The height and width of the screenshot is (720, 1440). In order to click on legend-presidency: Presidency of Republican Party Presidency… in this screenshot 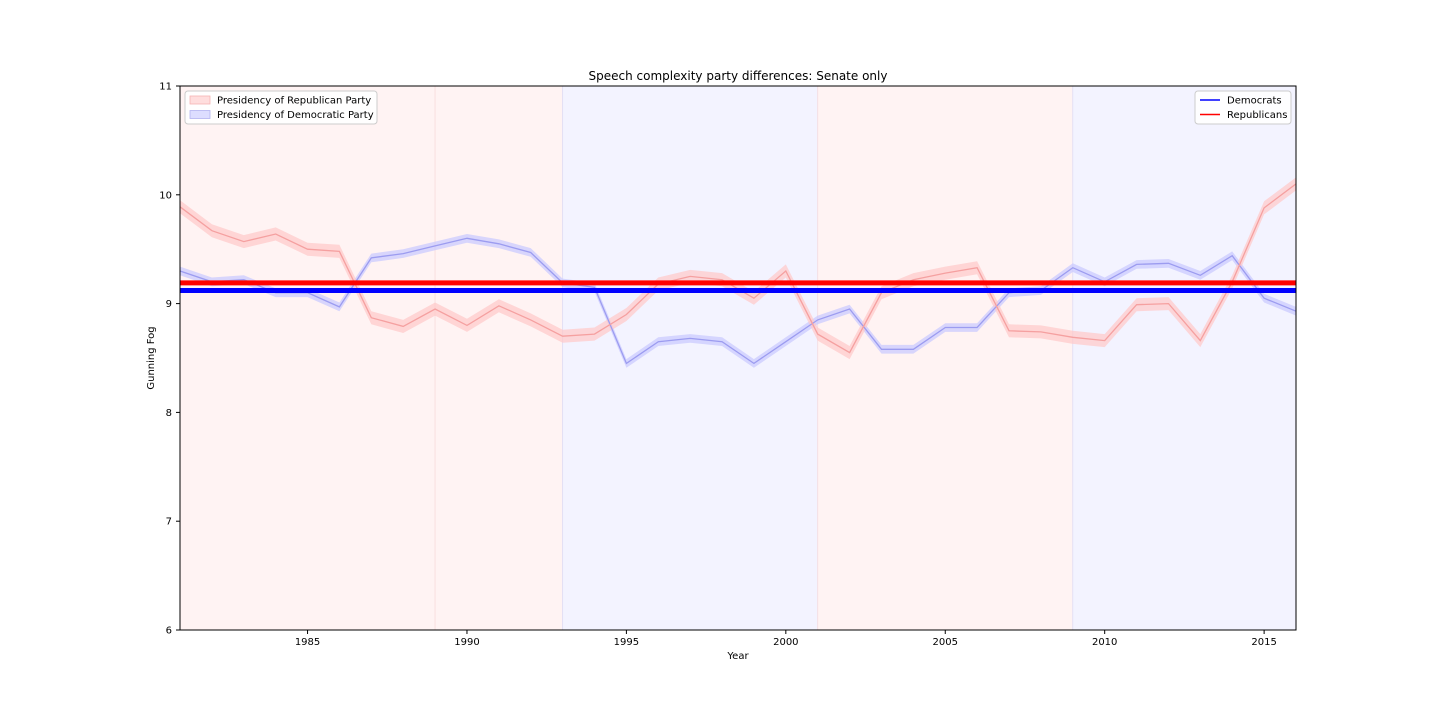, I will do `click(281, 107)`.